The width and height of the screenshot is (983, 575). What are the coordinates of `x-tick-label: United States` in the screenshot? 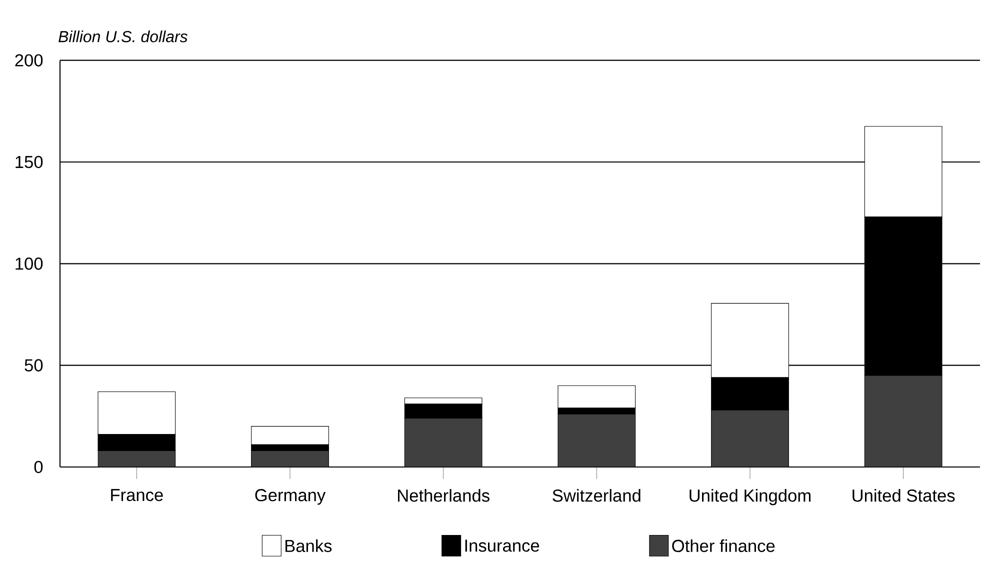 It's located at (903, 495).